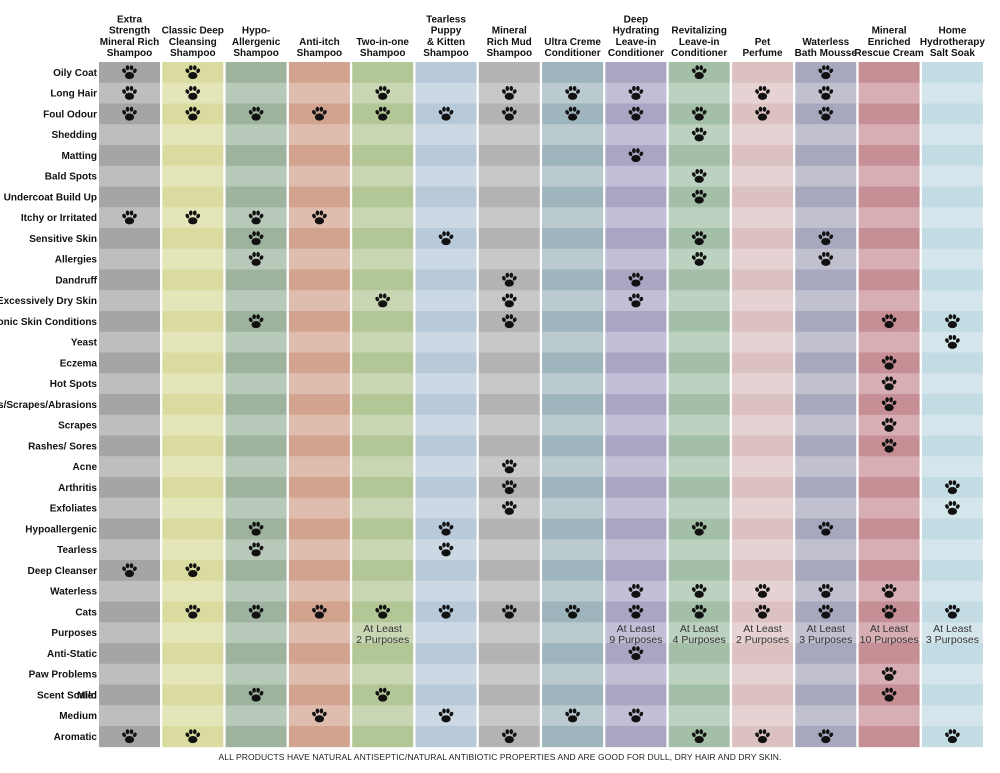 Image resolution: width=1000 pixels, height=773 pixels. What do you see at coordinates (48, 322) in the screenshot?
I see `row-label: Chronic Skin Conditions` at bounding box center [48, 322].